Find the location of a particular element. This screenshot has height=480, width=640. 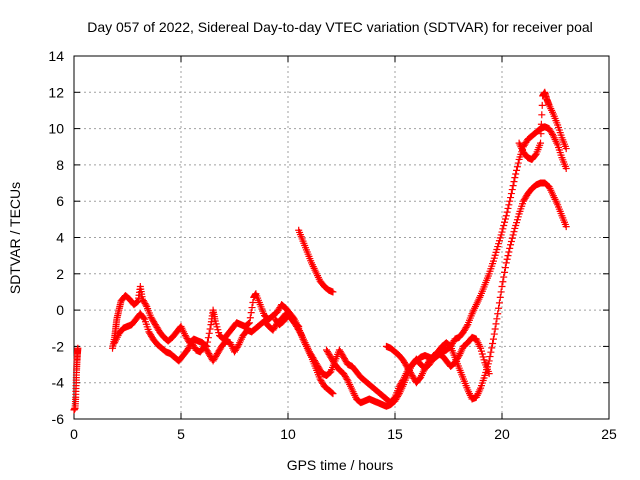

x-tick-label: 5 is located at coordinates (181, 434).